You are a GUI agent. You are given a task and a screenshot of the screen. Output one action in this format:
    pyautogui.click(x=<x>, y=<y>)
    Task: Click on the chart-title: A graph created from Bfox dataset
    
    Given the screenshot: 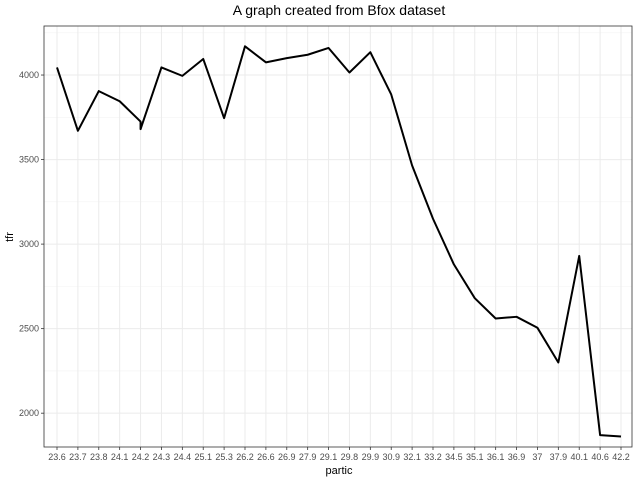 What is the action you would take?
    pyautogui.click(x=339, y=10)
    